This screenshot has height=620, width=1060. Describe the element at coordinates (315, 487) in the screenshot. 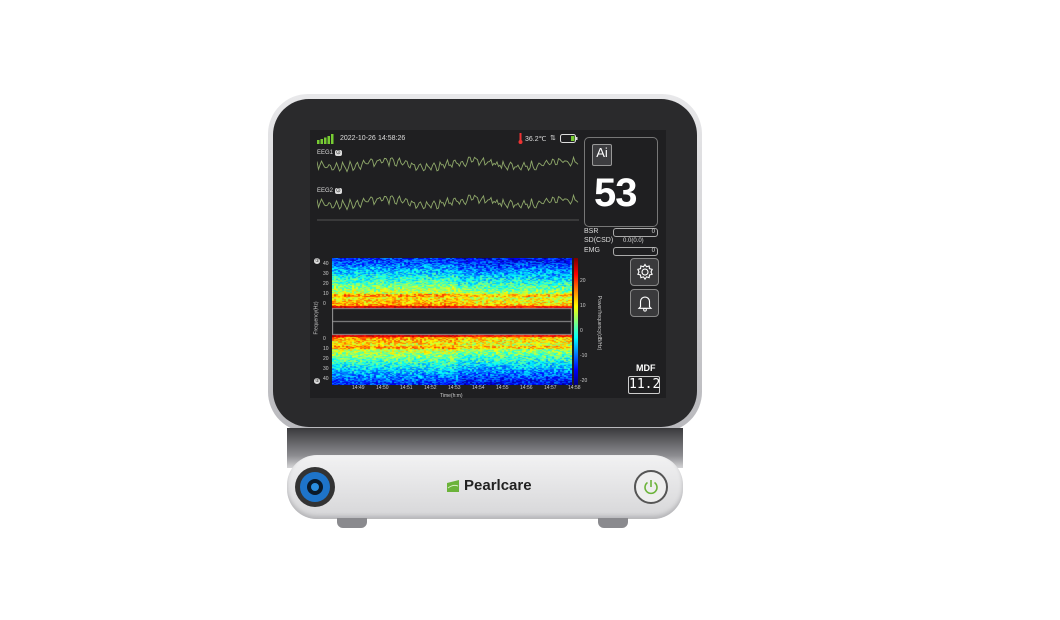

I see `connector-pin` at that location.